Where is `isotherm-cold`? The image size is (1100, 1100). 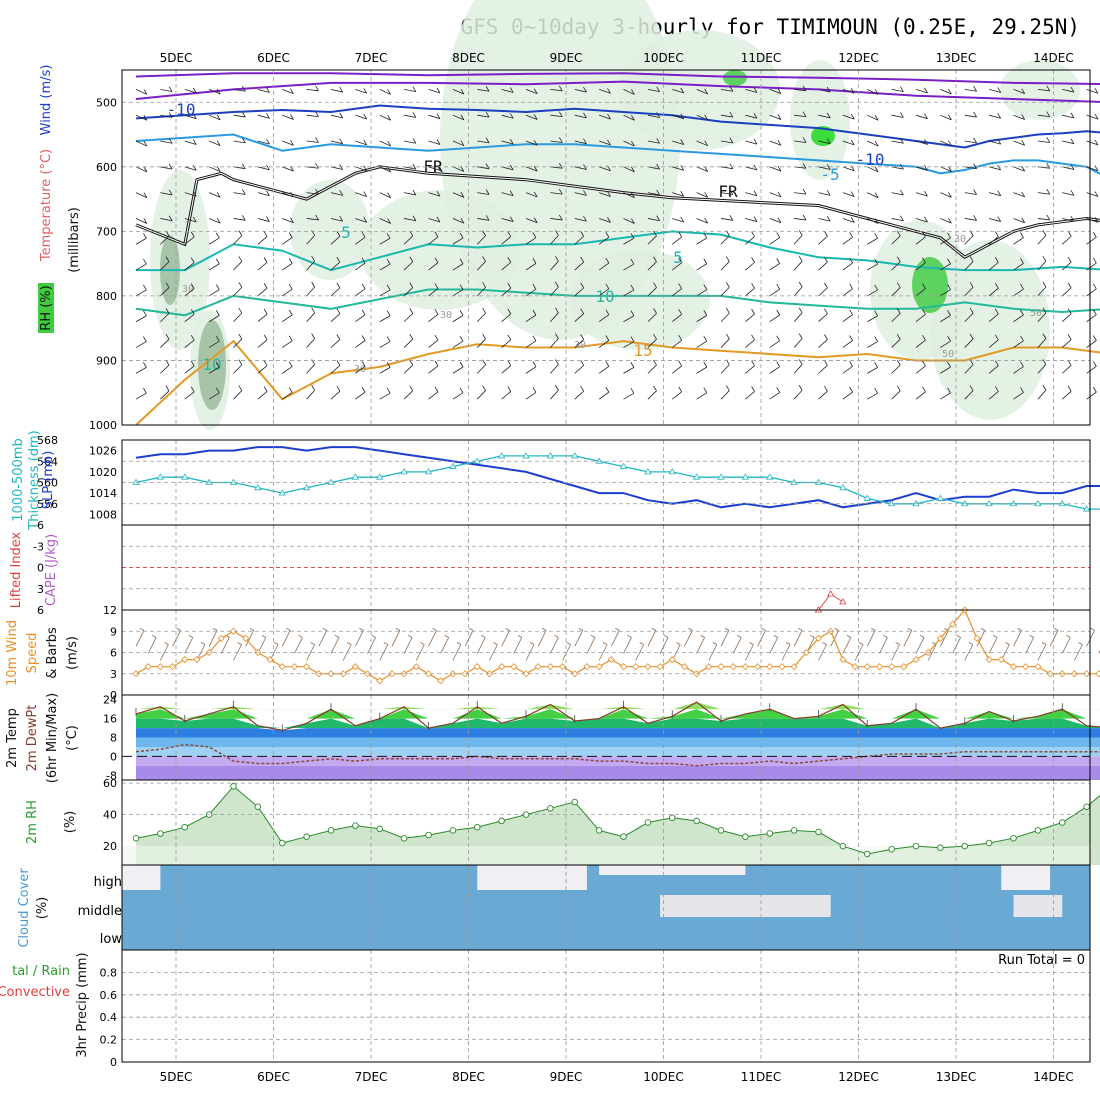 isotherm-cold is located at coordinates (617, 79).